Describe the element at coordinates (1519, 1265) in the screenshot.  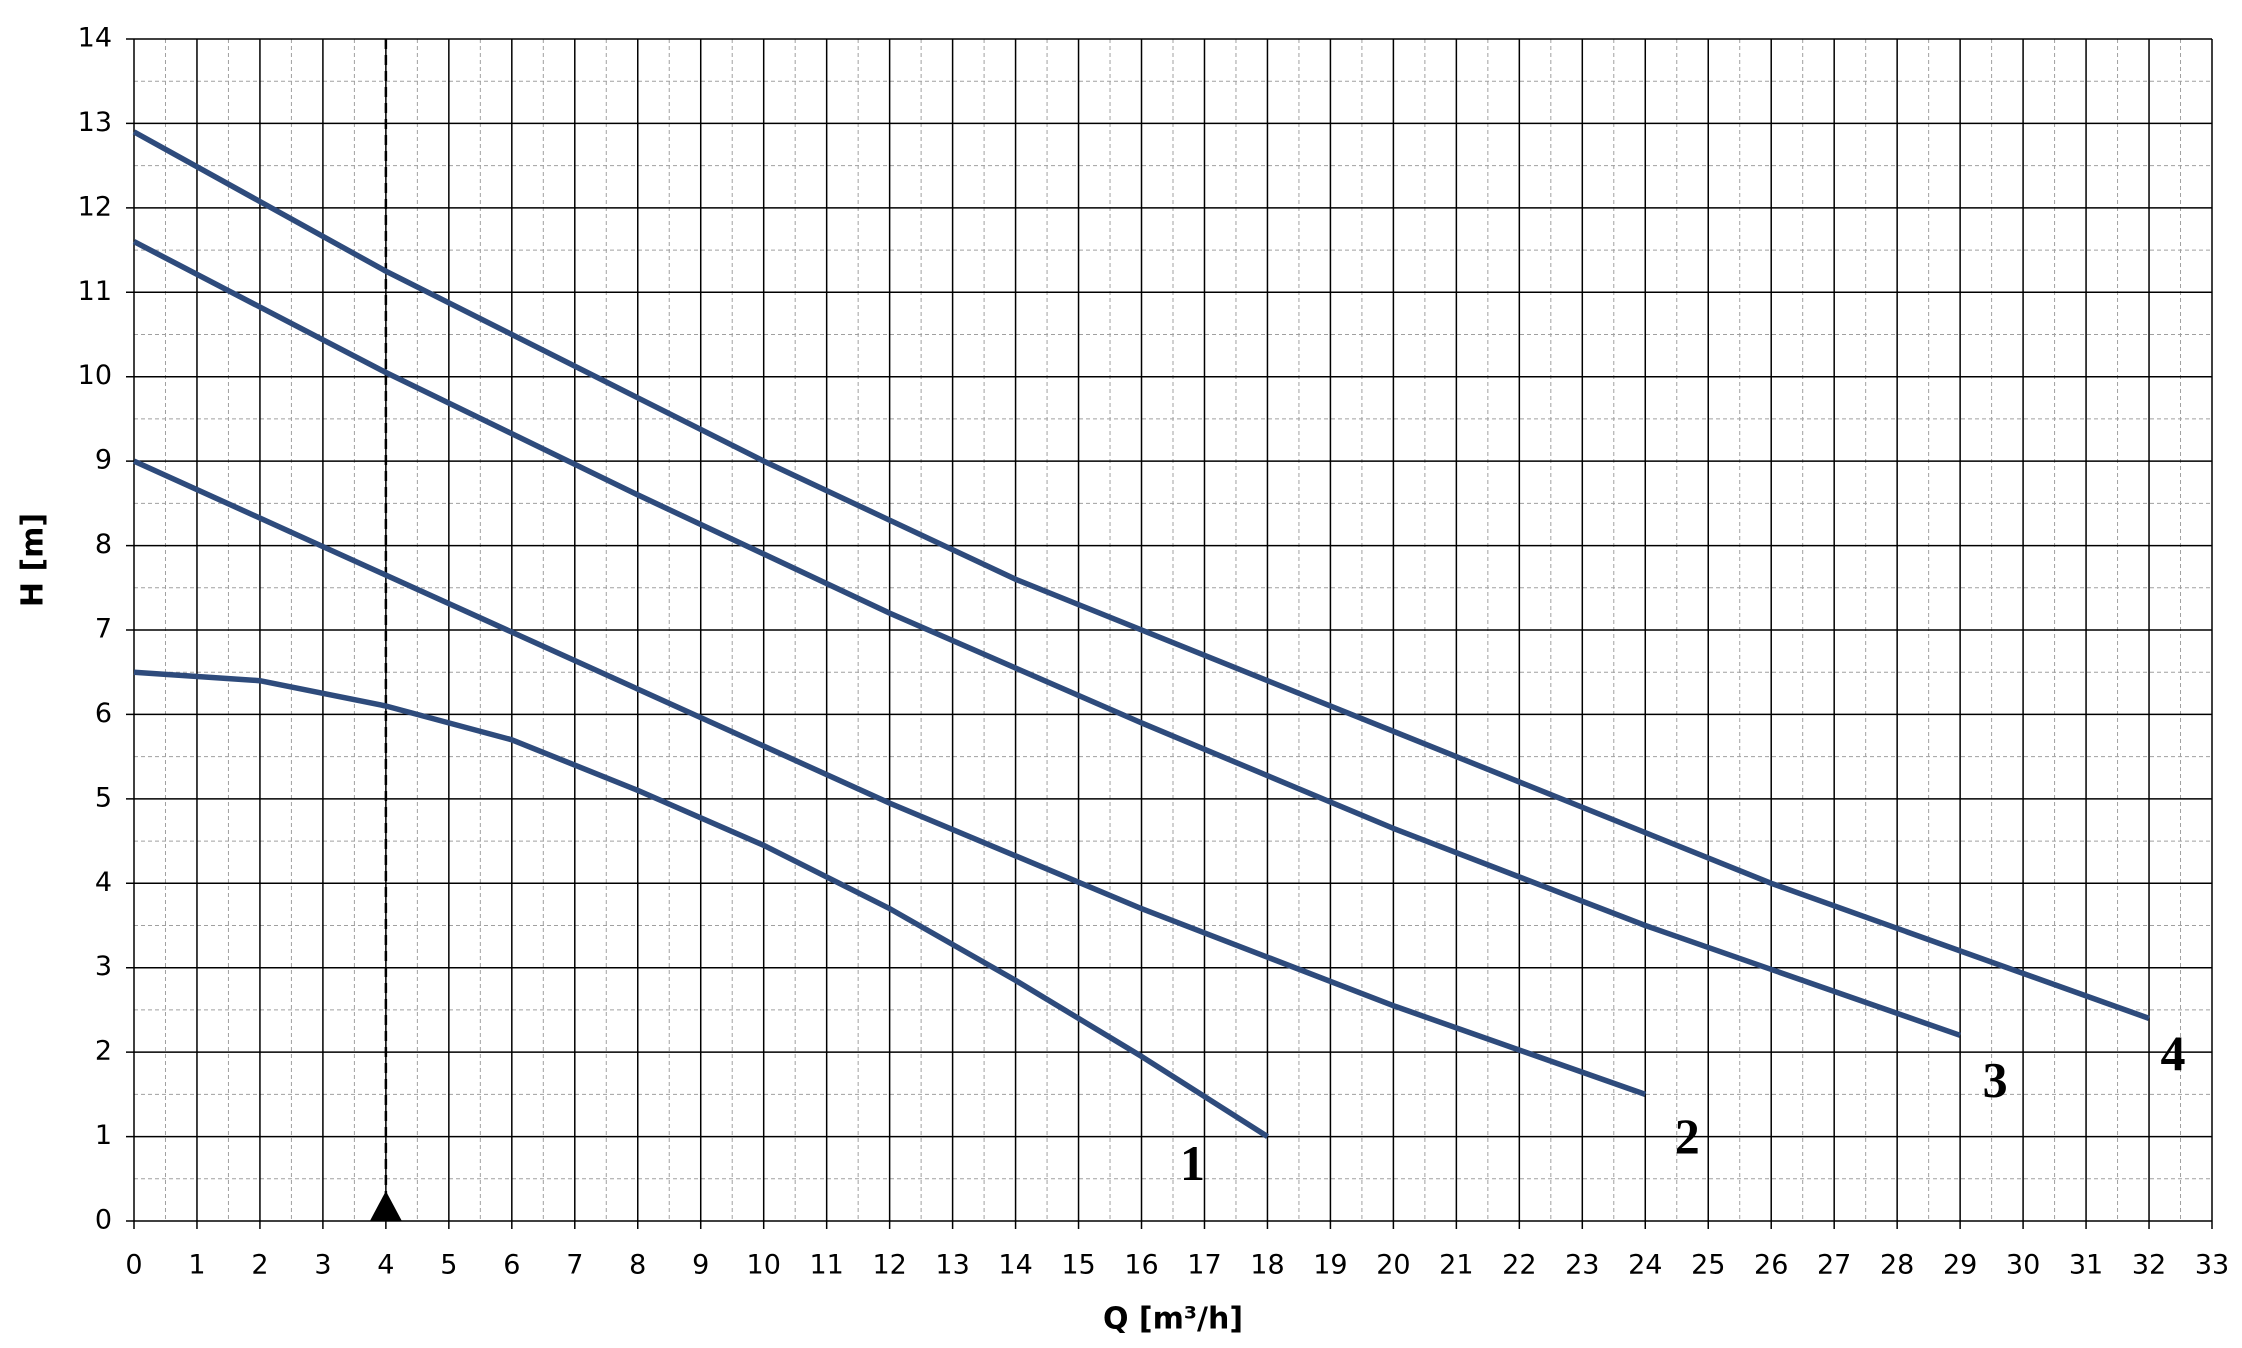
I see `x-tick-label: 22` at that location.